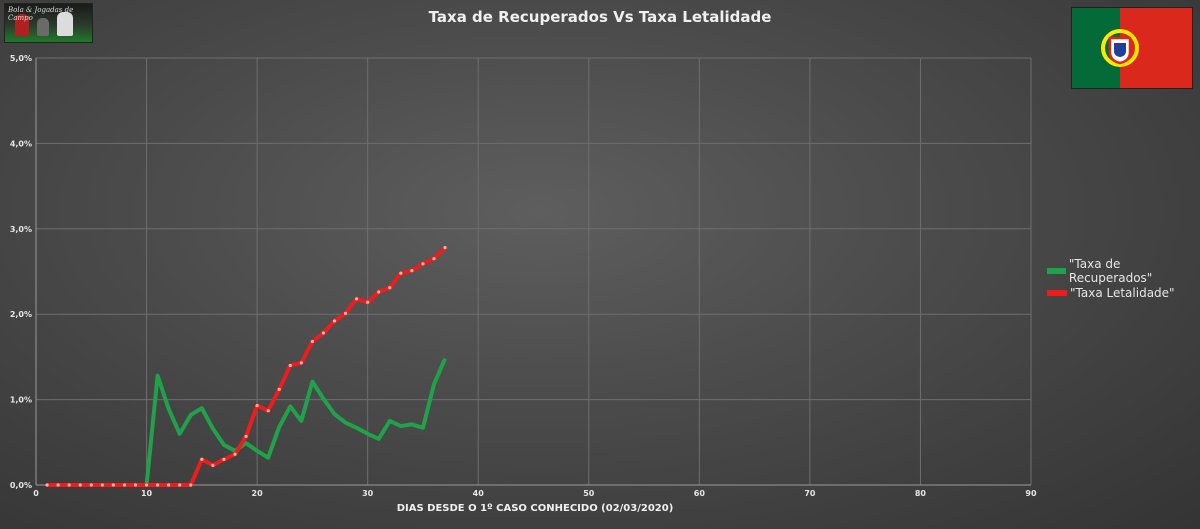 This screenshot has height=529, width=1200. I want to click on series-line-recuperados, so click(247, 422).